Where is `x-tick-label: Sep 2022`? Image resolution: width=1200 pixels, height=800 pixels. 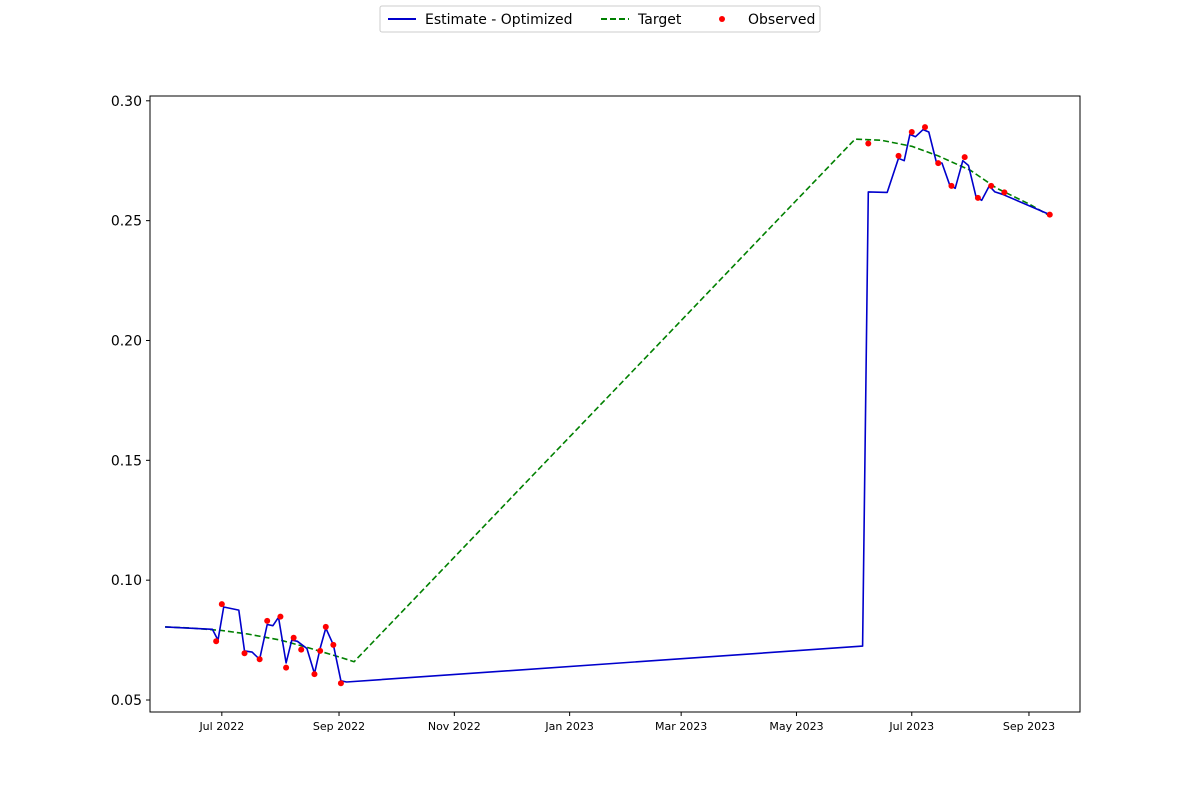
x-tick-label: Sep 2022 is located at coordinates (339, 726).